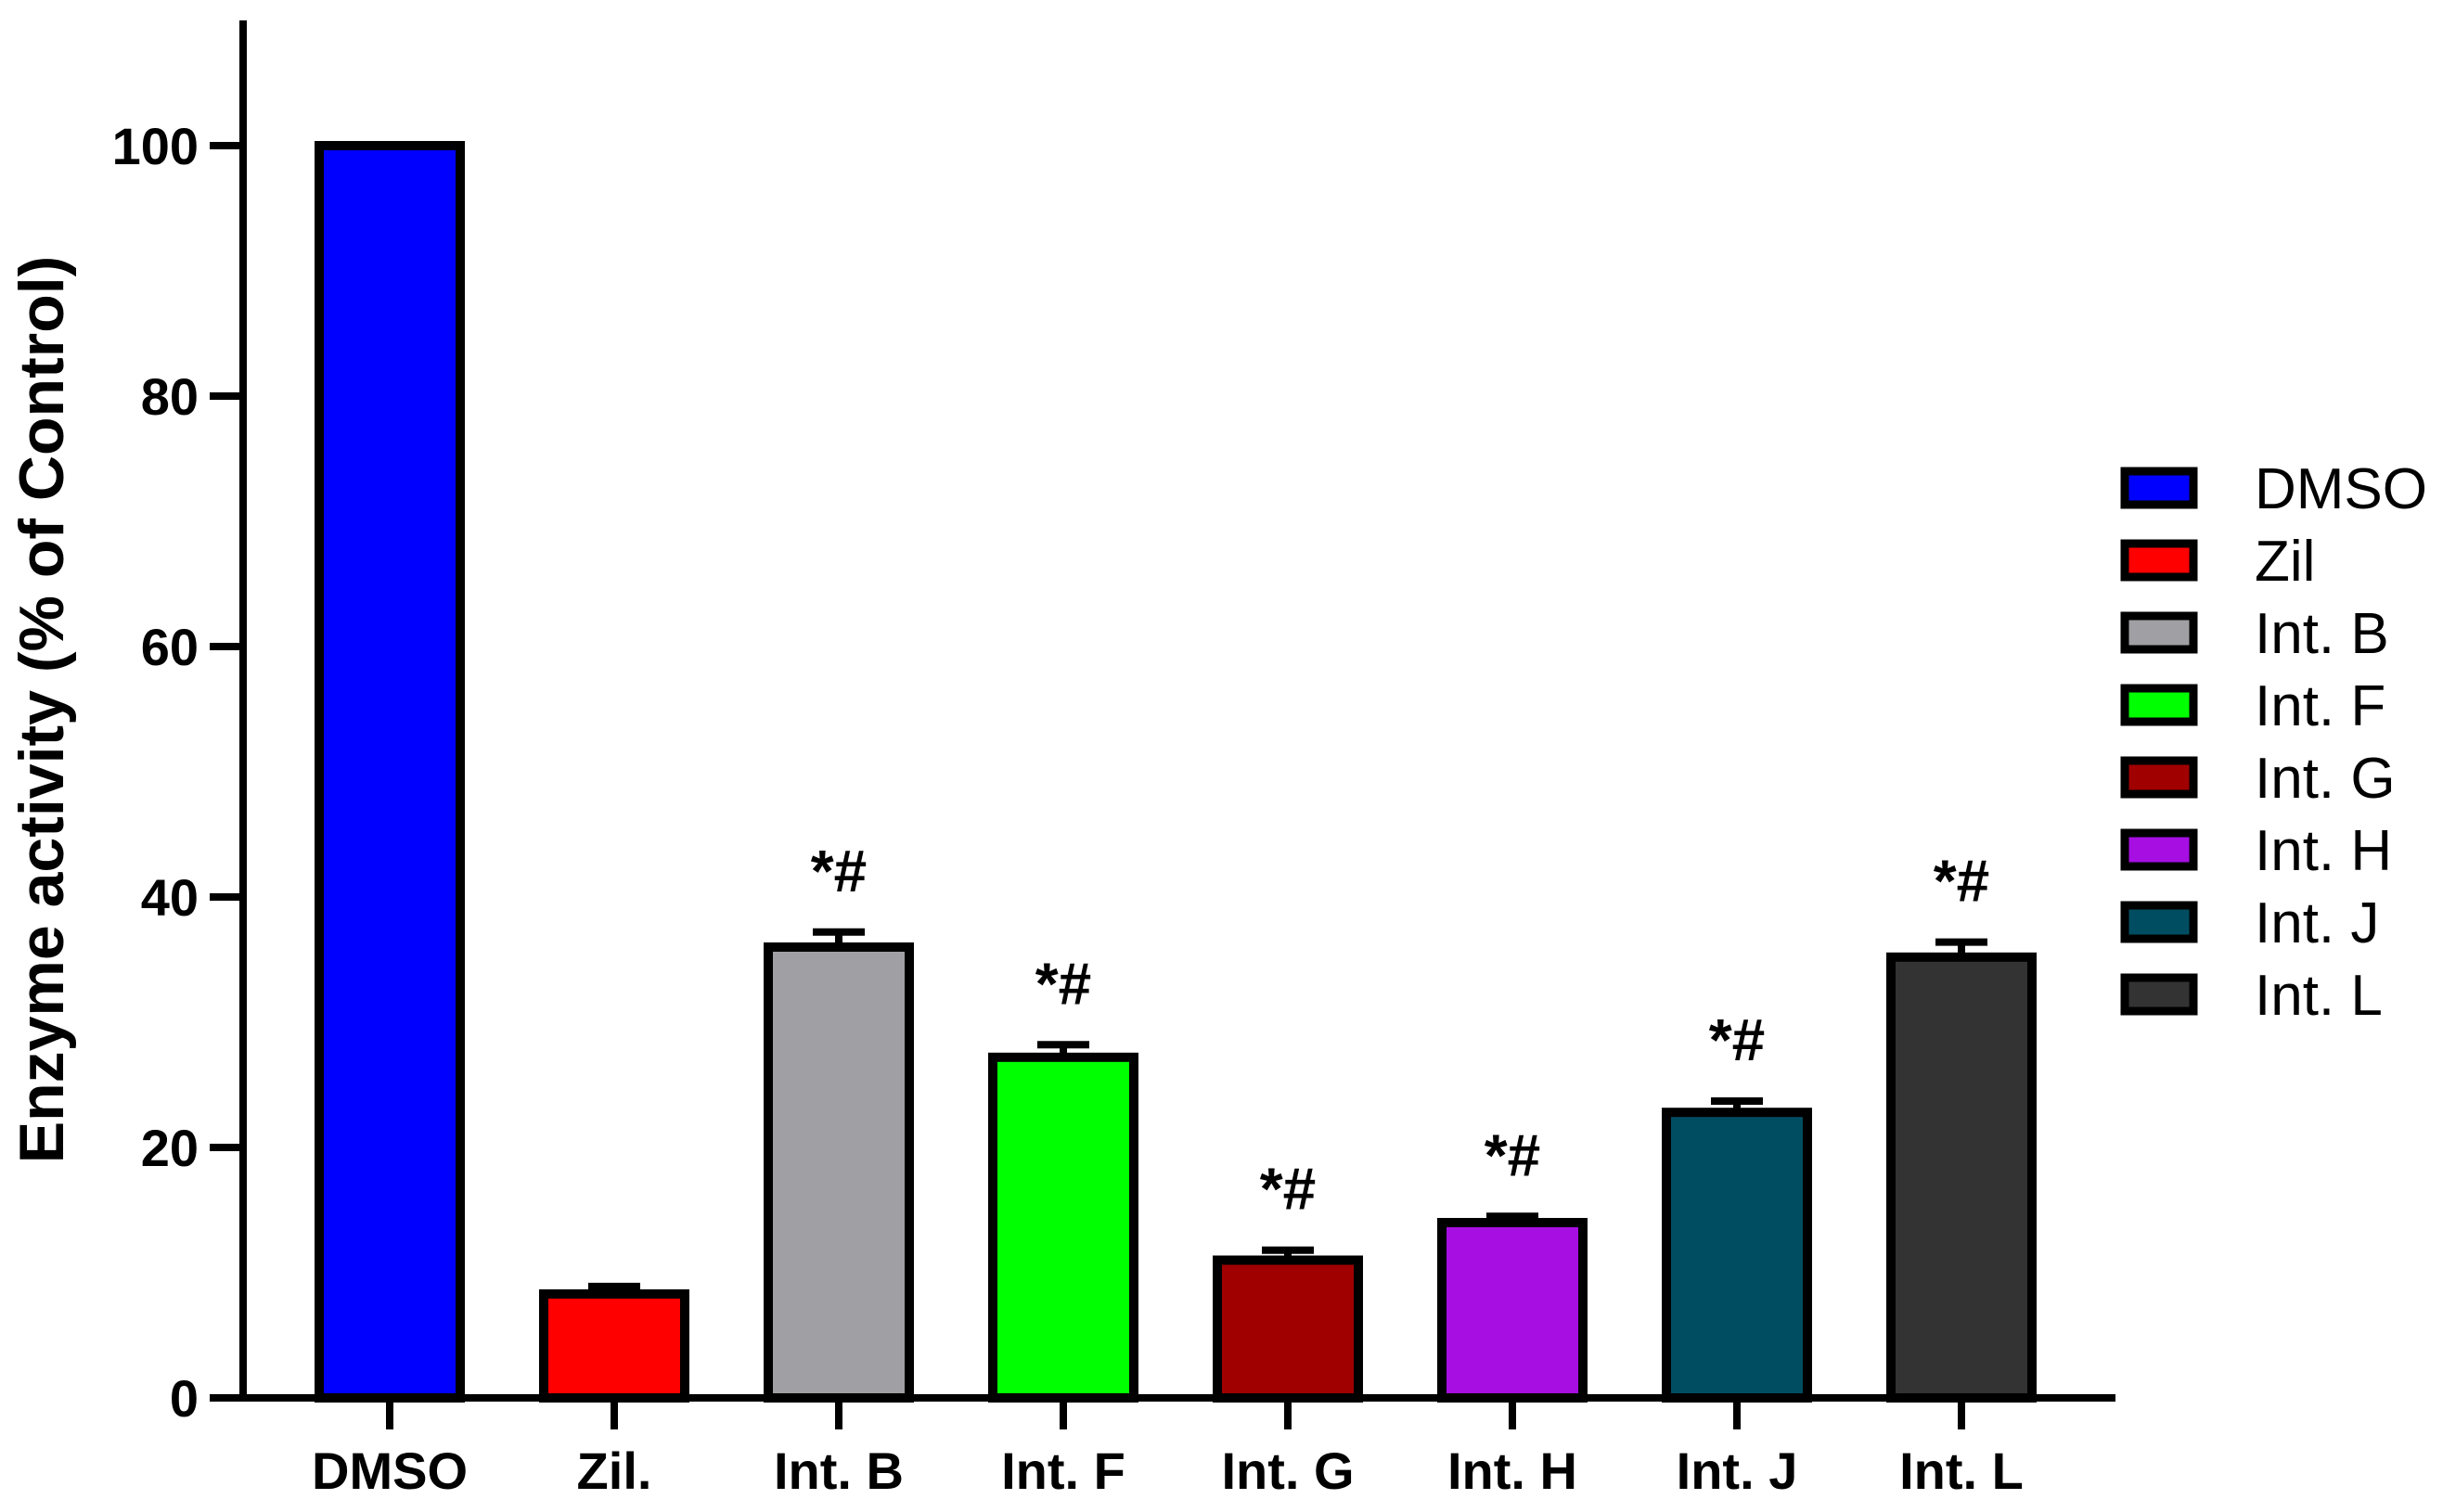 This screenshot has width=2443, height=1512. What do you see at coordinates (1063, 1471) in the screenshot?
I see `x-tick-label: Int. F` at bounding box center [1063, 1471].